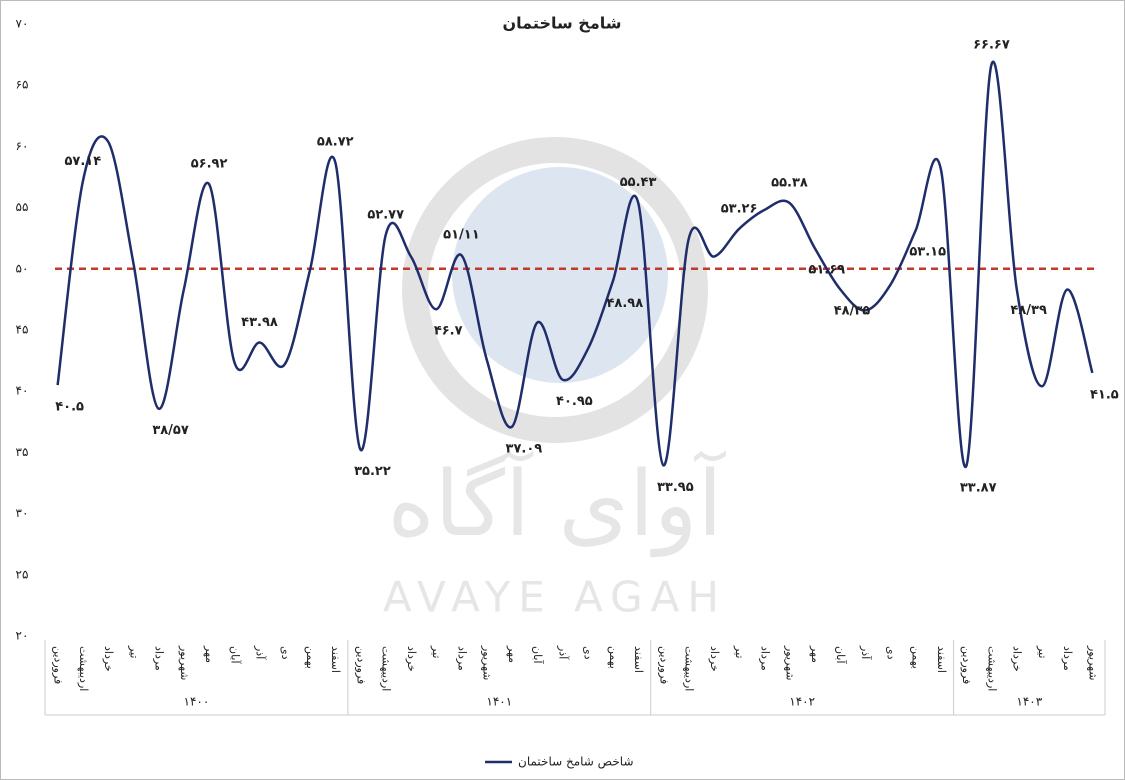 The width and height of the screenshot is (1125, 780). Describe the element at coordinates (22, 330) in the screenshot. I see `y-tick-label: ۴۵` at that location.